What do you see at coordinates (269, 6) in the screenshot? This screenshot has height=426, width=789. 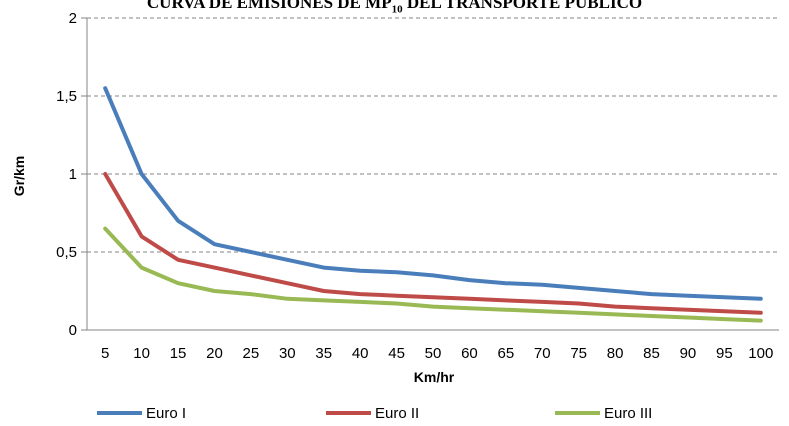 I see `chart-title-main: CURVA DE EMISIONES DE MP` at bounding box center [269, 6].